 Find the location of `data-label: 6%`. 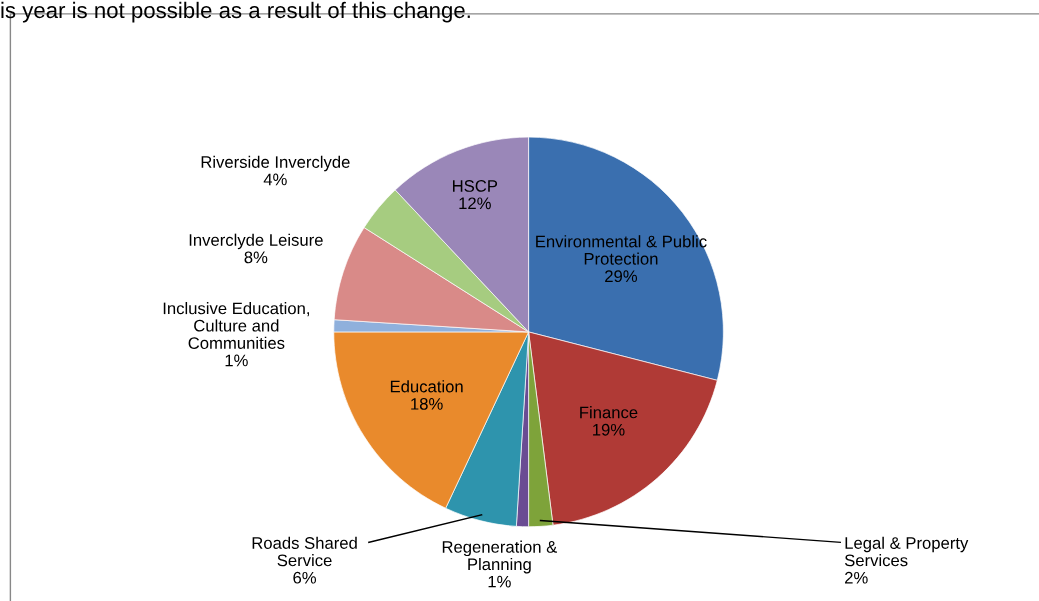

data-label: 6% is located at coordinates (305, 577).